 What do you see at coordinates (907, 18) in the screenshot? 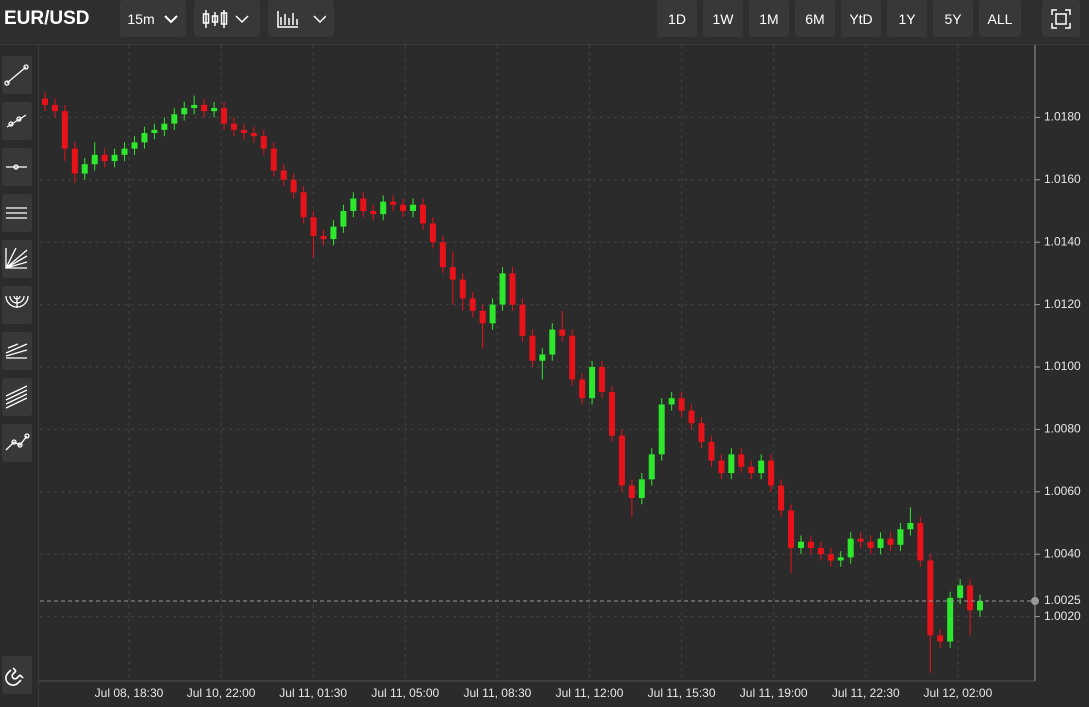
I see `range-button: 1Y` at bounding box center [907, 18].